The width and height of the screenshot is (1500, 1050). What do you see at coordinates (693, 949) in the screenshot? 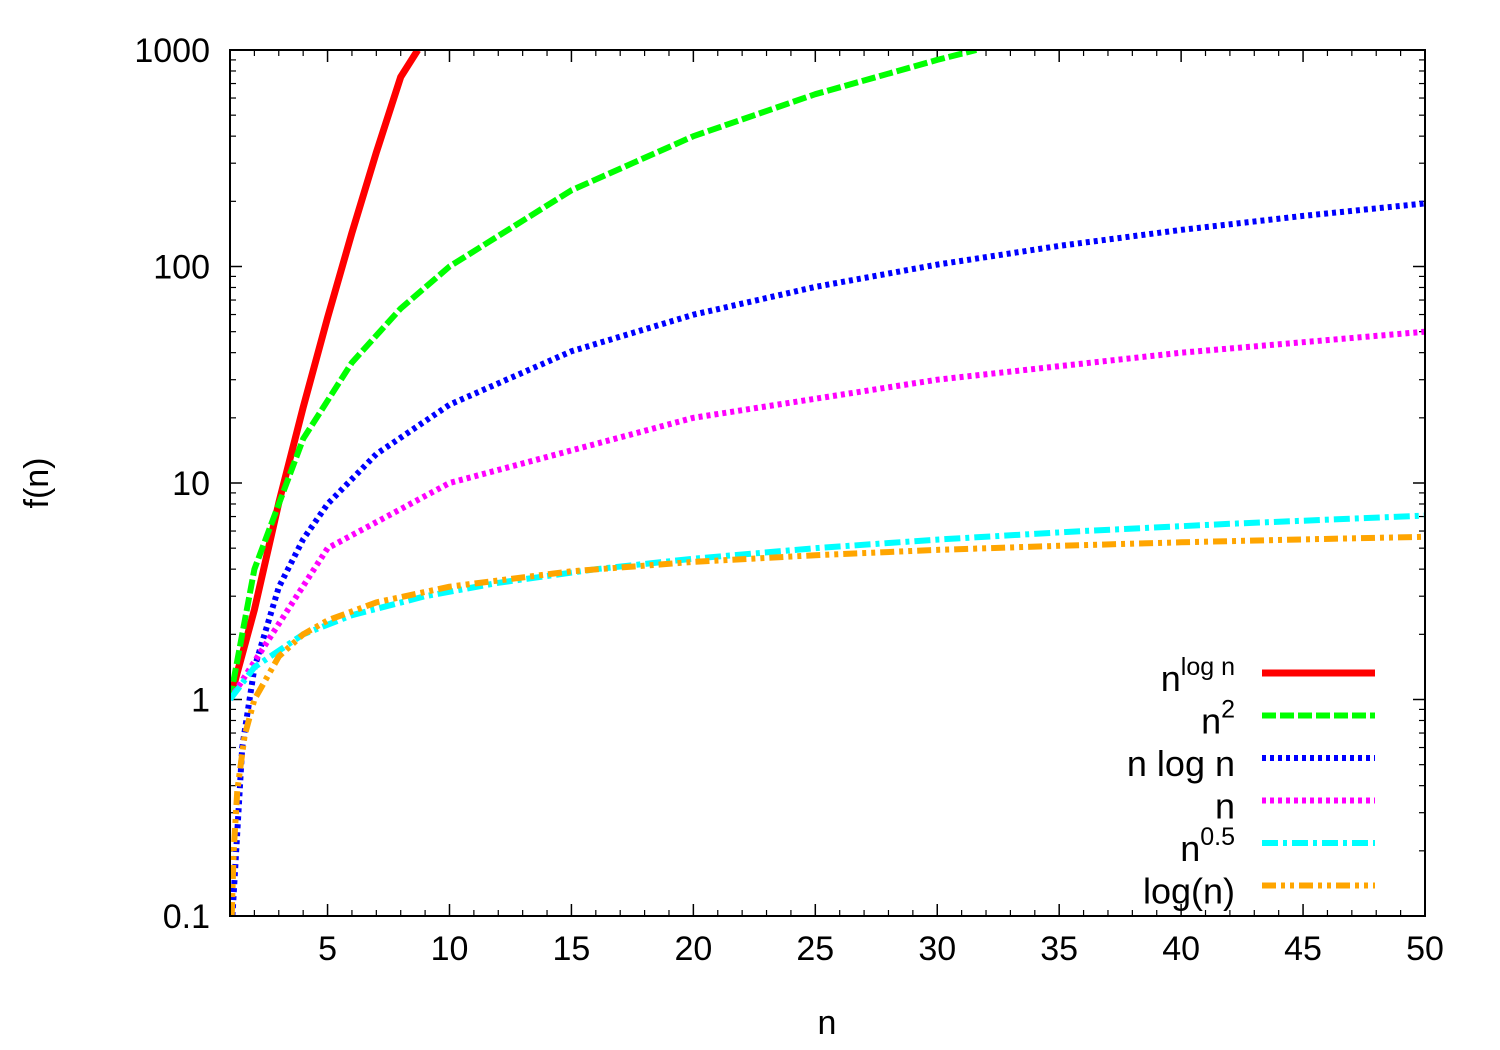
I see `x-tick-label: 20` at bounding box center [693, 949].